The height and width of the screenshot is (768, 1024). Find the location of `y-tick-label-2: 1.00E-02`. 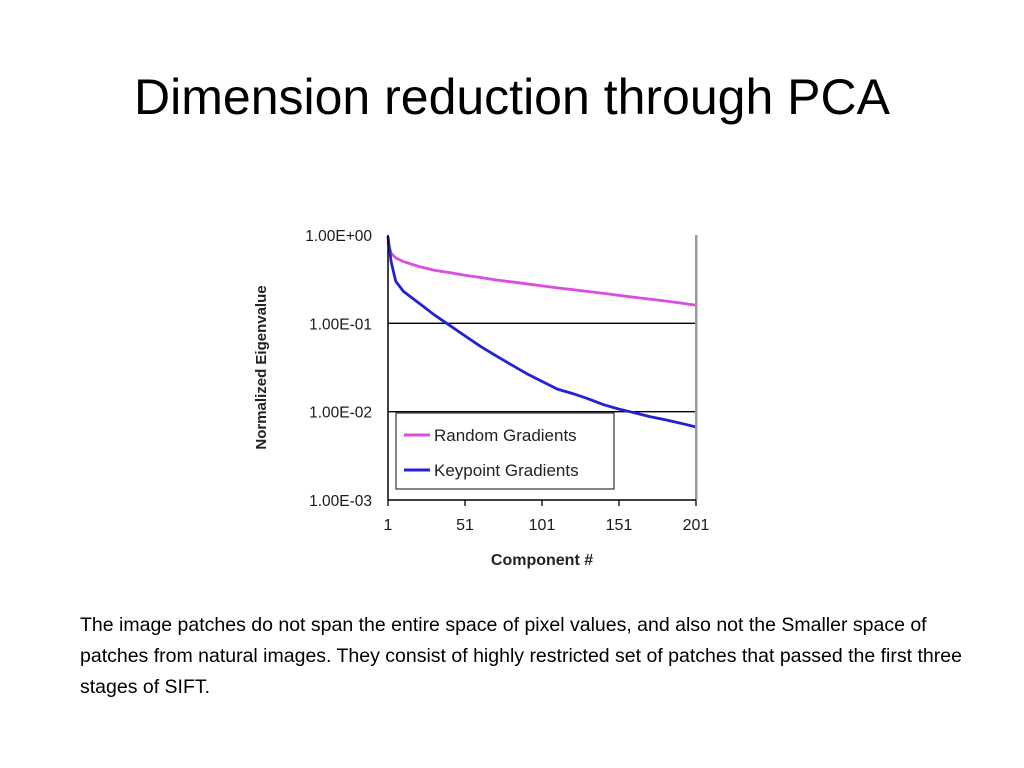

y-tick-label-2: 1.00E-02 is located at coordinates (340, 413).